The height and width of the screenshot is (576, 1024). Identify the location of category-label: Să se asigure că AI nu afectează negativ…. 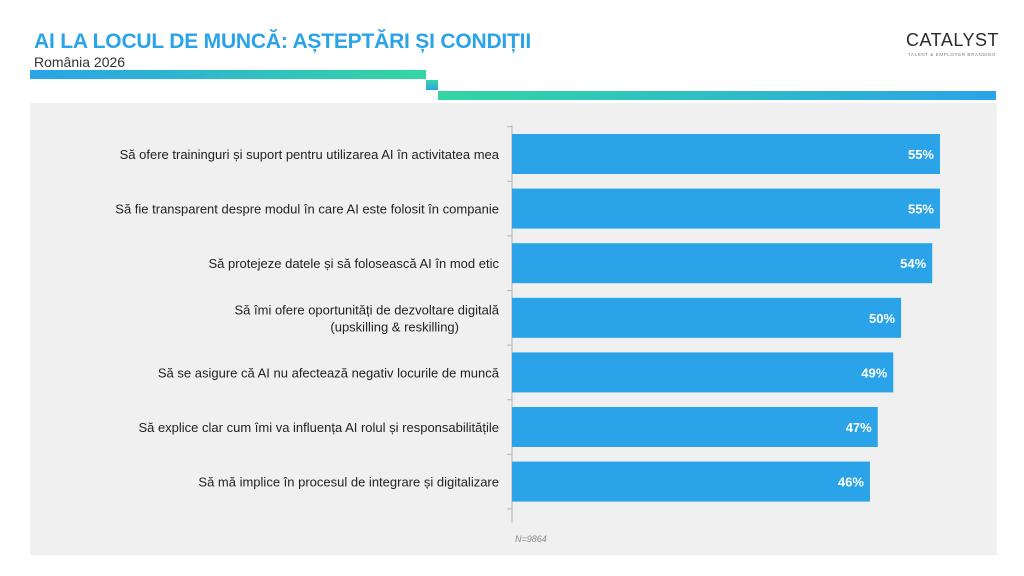
(329, 372).